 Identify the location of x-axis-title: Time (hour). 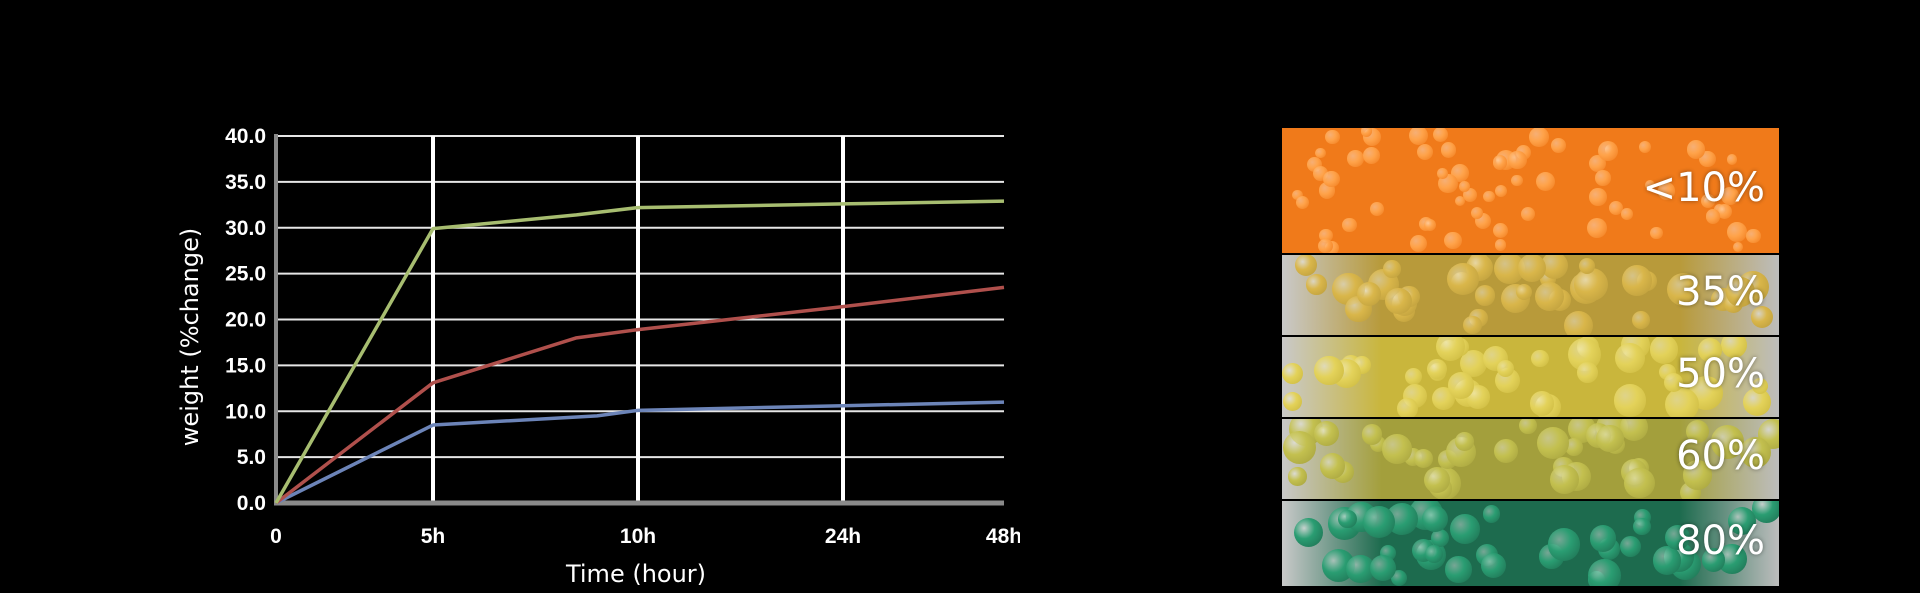
(635, 574).